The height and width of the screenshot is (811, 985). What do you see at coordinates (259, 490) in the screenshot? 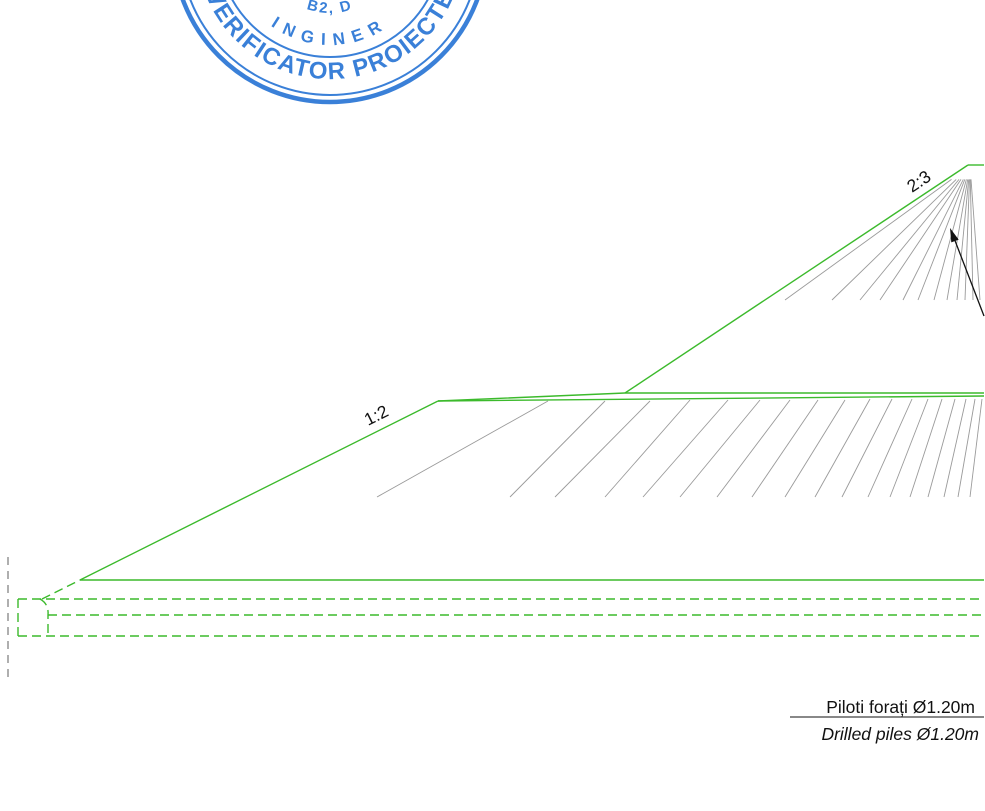
I see `lower-slope-line` at bounding box center [259, 490].